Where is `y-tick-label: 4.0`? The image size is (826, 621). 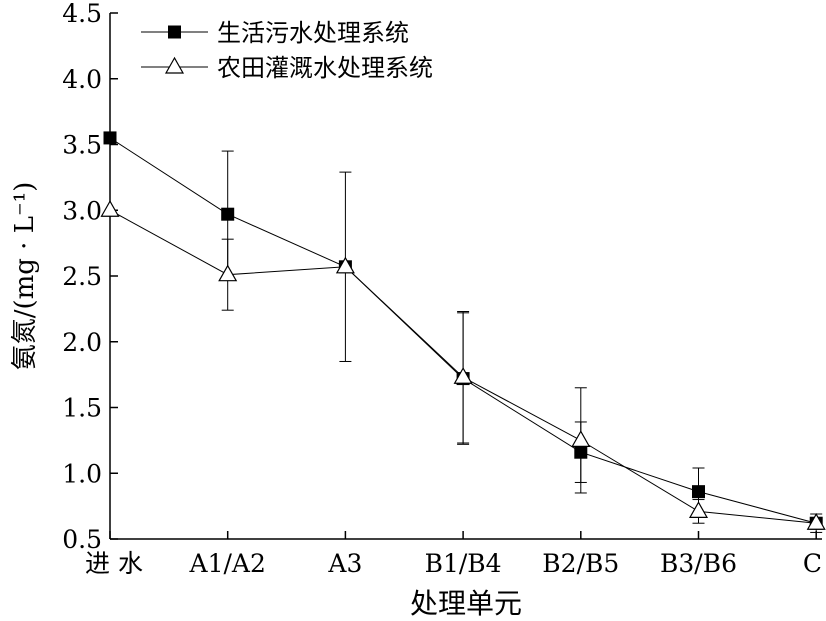
y-tick-label: 4.0 is located at coordinates (82, 79).